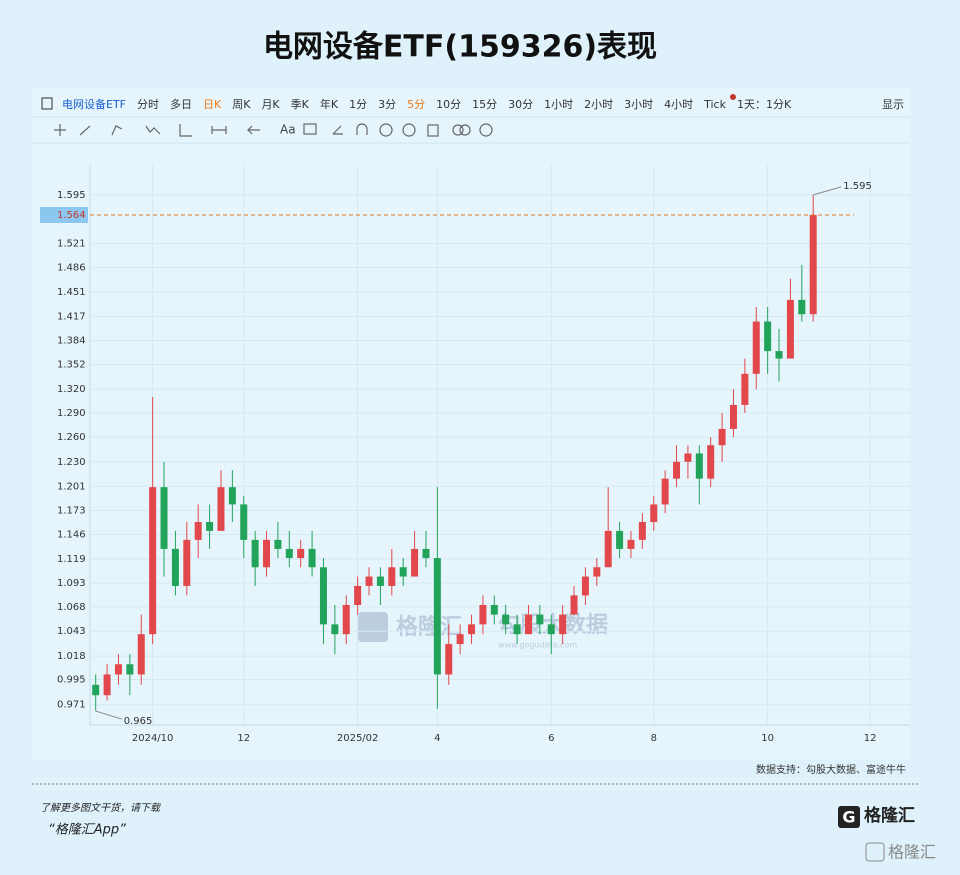 This screenshot has height=875, width=960. Describe the element at coordinates (337, 130) in the screenshot. I see `tool-angle` at that location.